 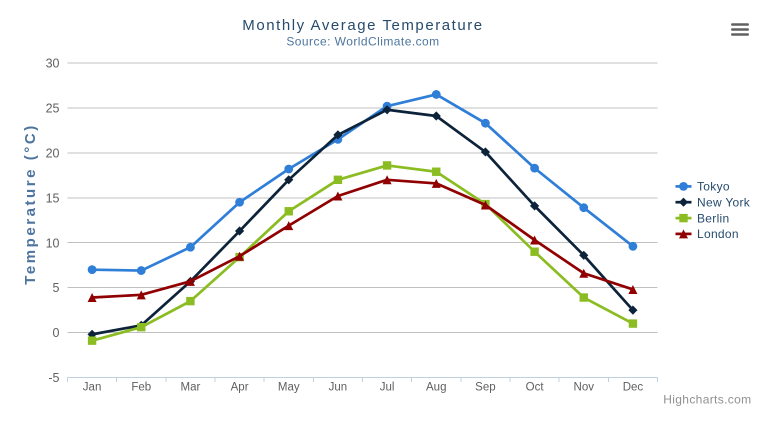 What do you see at coordinates (362, 42) in the screenshot?
I see `svg-text: Source: WorldClimate.com` at bounding box center [362, 42].